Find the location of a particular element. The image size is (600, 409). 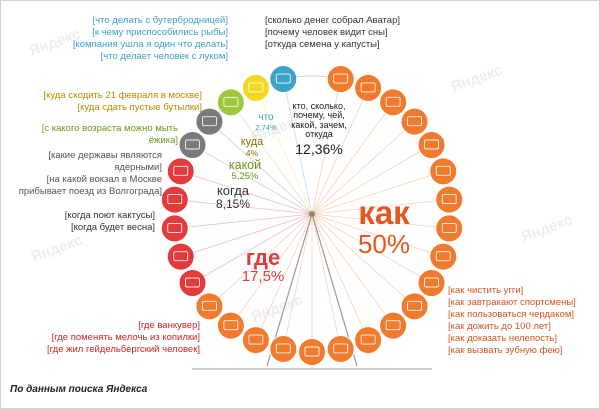

slice-name: как is located at coordinates (384, 212).